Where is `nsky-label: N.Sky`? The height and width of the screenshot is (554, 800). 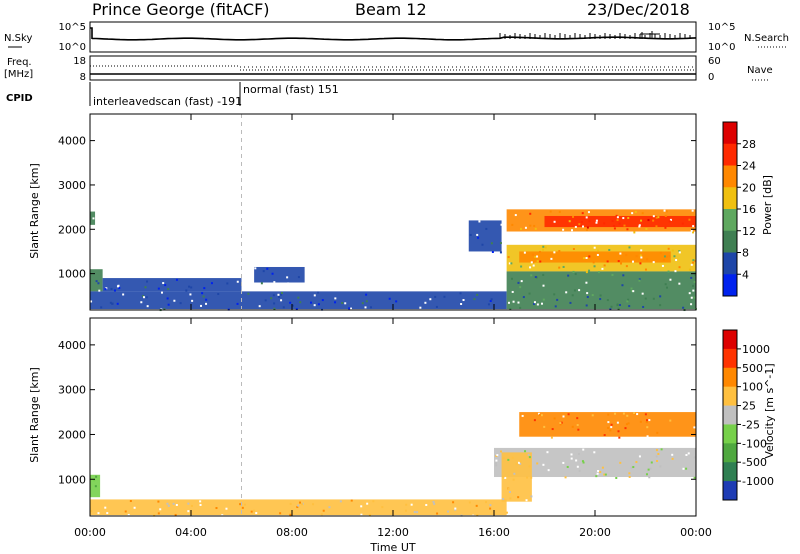
nsky-label: N.Sky is located at coordinates (18, 38).